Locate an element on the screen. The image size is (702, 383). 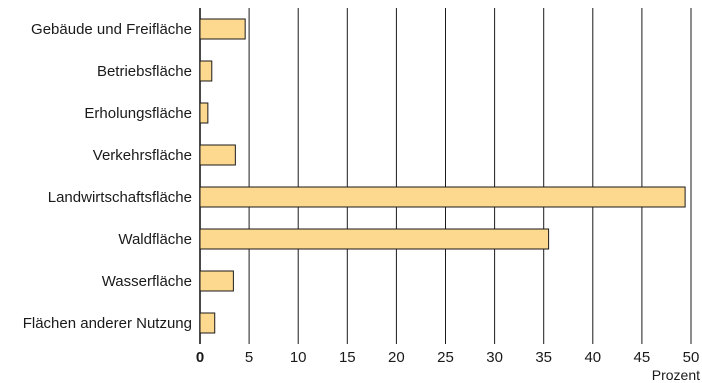
x-tick-label: 40 is located at coordinates (592, 357).